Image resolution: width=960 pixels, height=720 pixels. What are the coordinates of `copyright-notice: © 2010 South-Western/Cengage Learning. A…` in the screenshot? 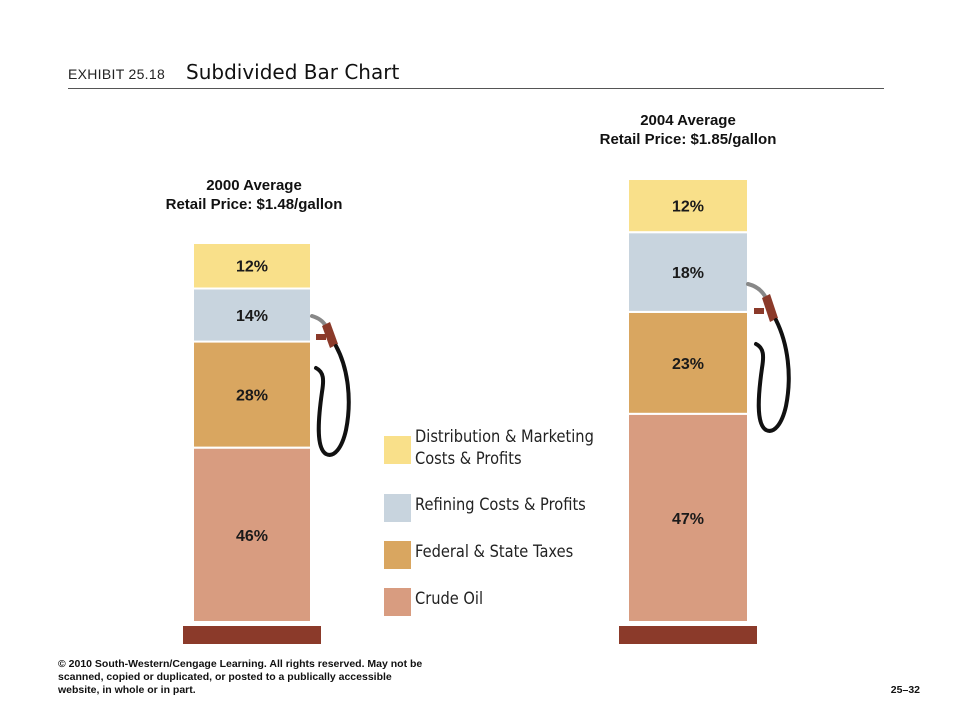 It's located at (278, 677).